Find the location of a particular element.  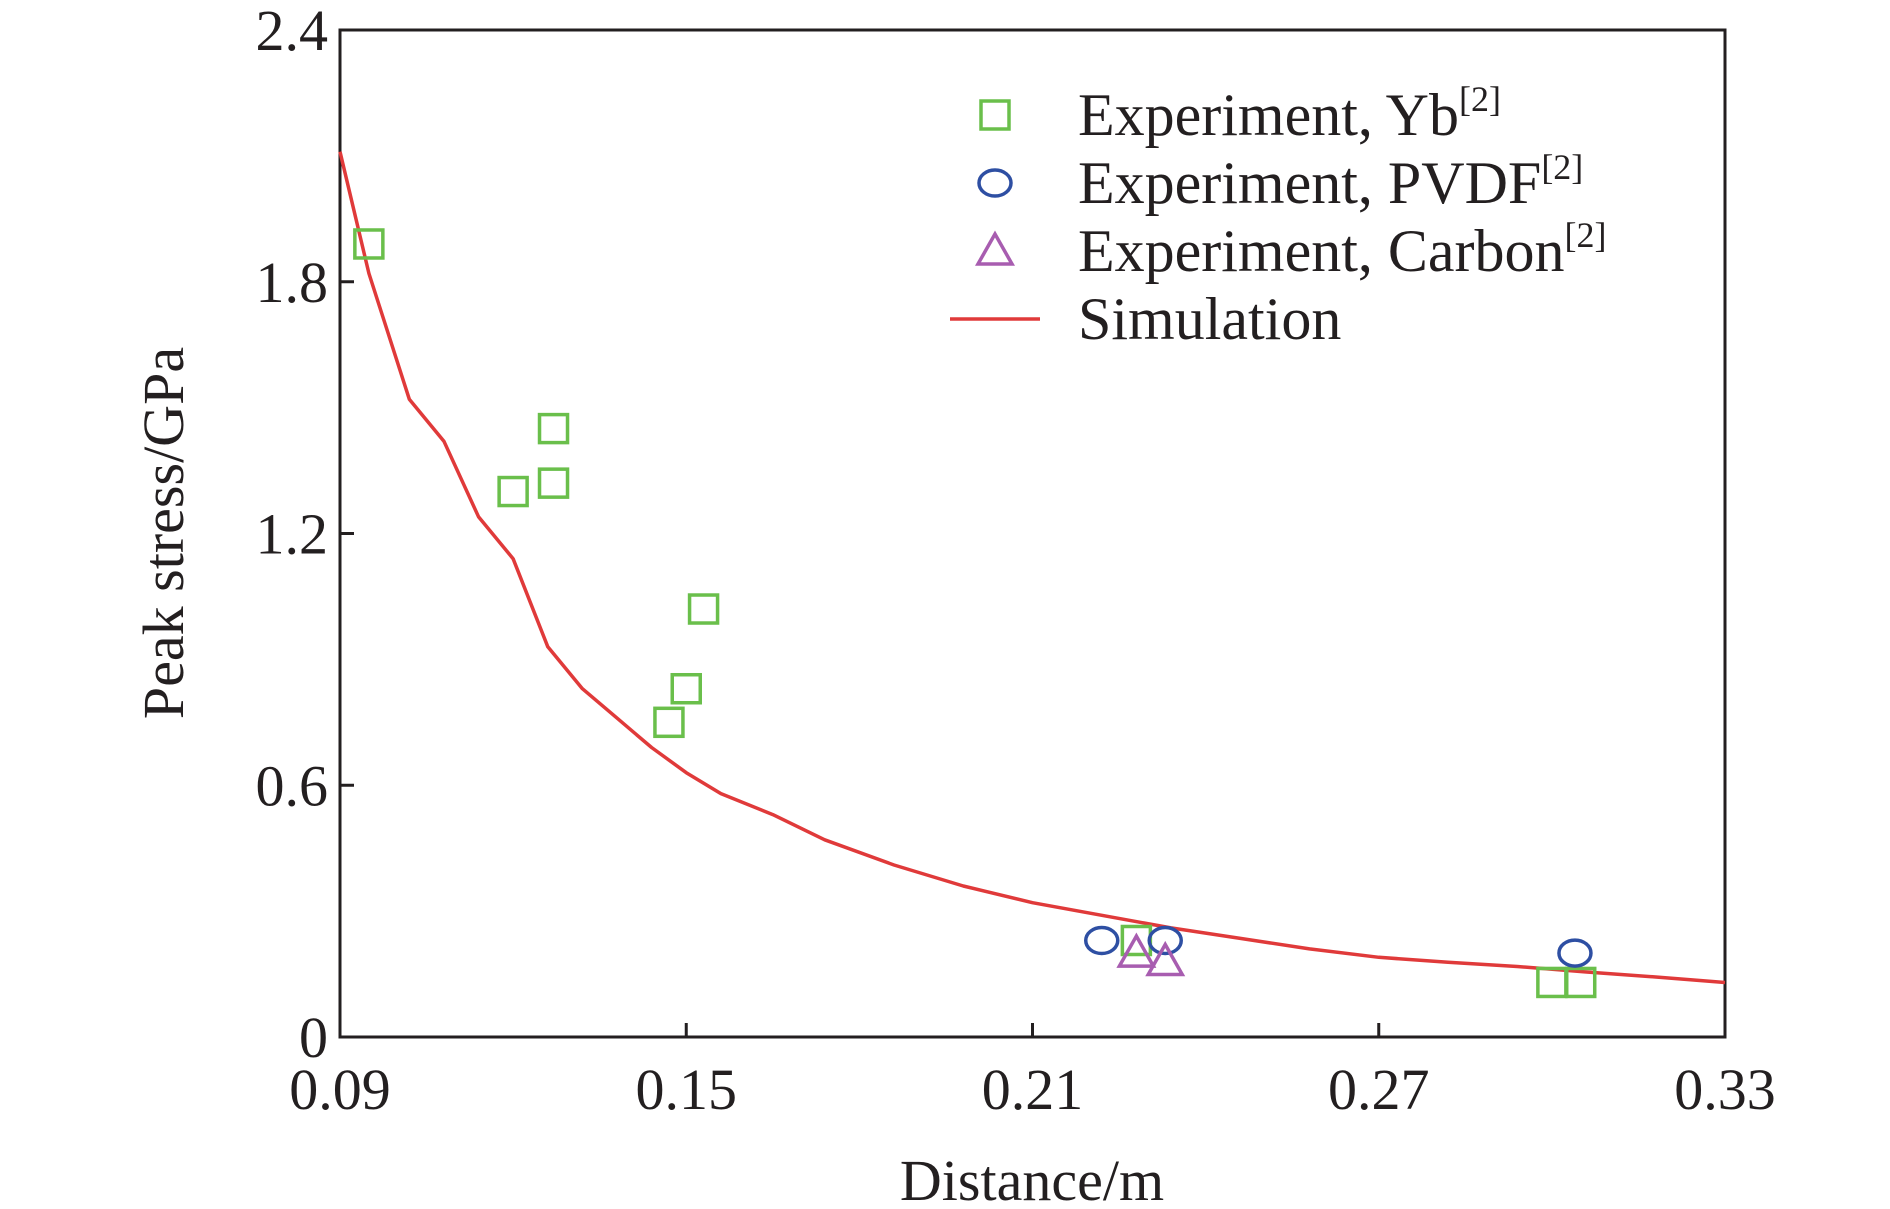

y-tick-label: 0 is located at coordinates (313, 1037).